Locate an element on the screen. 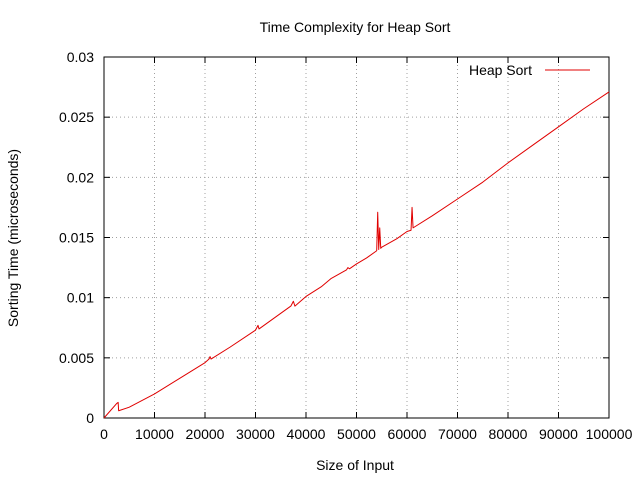 The width and height of the screenshot is (640, 480). legend: Heap Sort is located at coordinates (529, 70).